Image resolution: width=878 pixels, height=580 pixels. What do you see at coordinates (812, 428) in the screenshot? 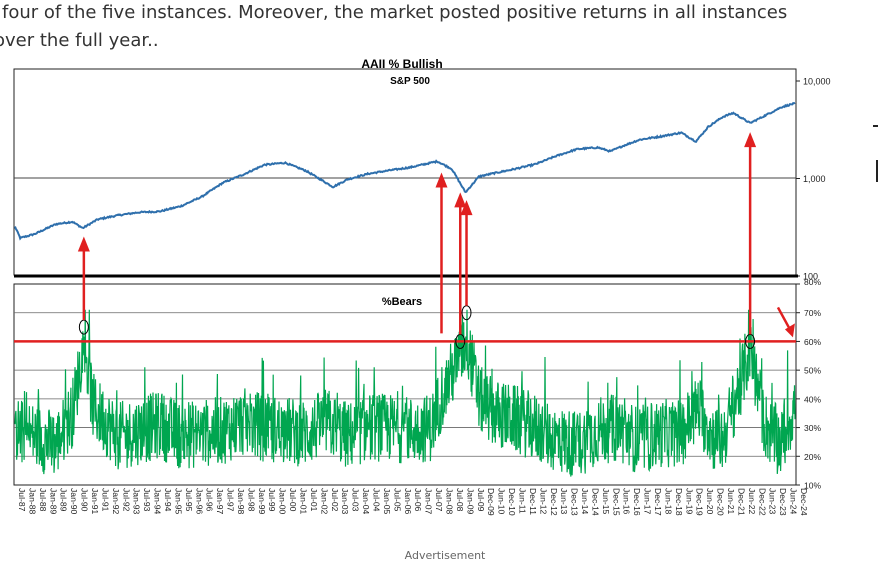
I see `bears-tick-label-30: 30%` at bounding box center [812, 428].